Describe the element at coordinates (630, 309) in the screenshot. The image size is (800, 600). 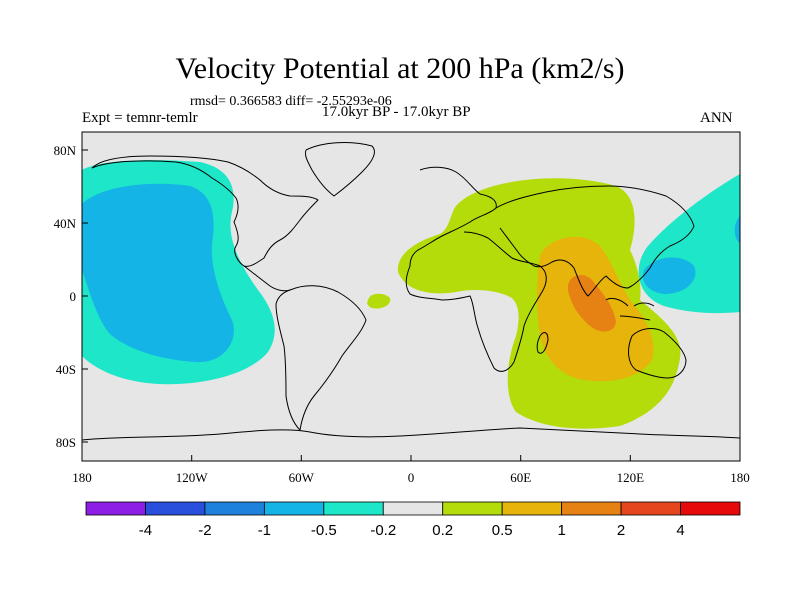
I see `coastline-indonesia` at that location.